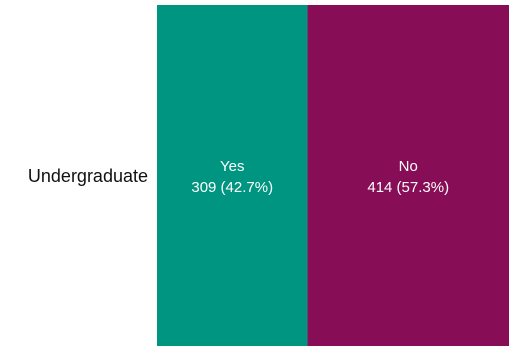  I want to click on row-label-undergraduate: Undergraduate, so click(88, 176).